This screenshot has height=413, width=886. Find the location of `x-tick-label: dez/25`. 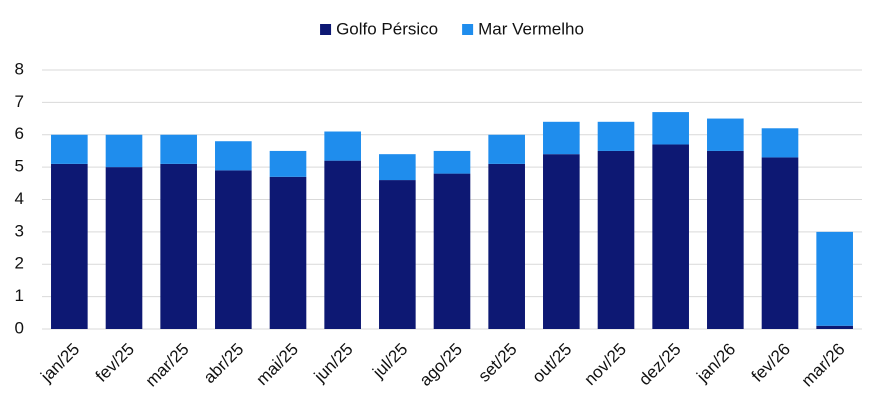

x-tick-label: dez/25 is located at coordinates (660, 365).